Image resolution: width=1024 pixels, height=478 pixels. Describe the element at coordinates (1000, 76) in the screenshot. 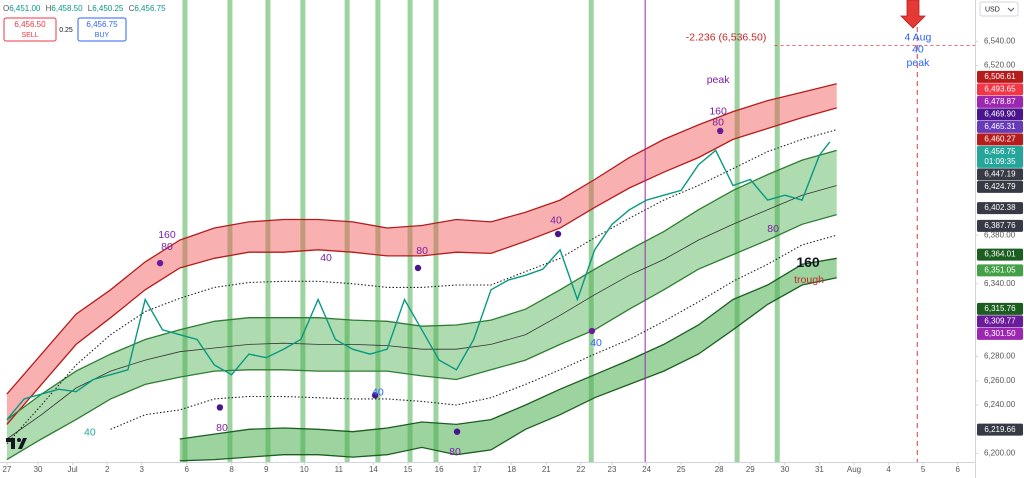

I see `price-label: 6,506.61` at that location.